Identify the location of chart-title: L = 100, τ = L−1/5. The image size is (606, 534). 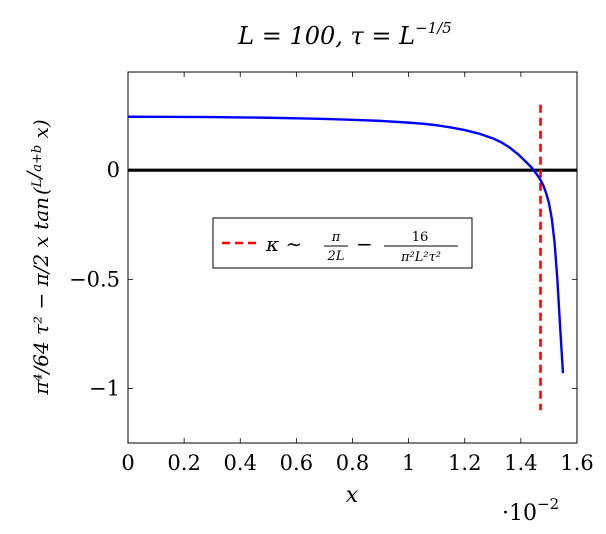
(344, 34).